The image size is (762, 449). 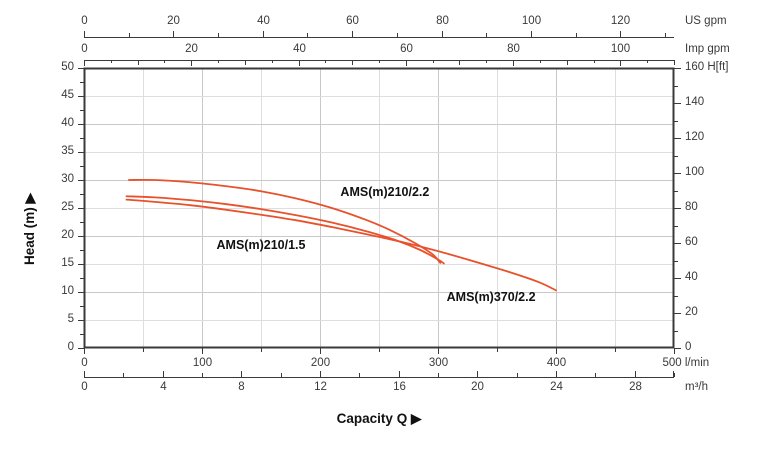 What do you see at coordinates (695, 101) in the screenshot?
I see `tick-label-ft-140: 140` at bounding box center [695, 101].